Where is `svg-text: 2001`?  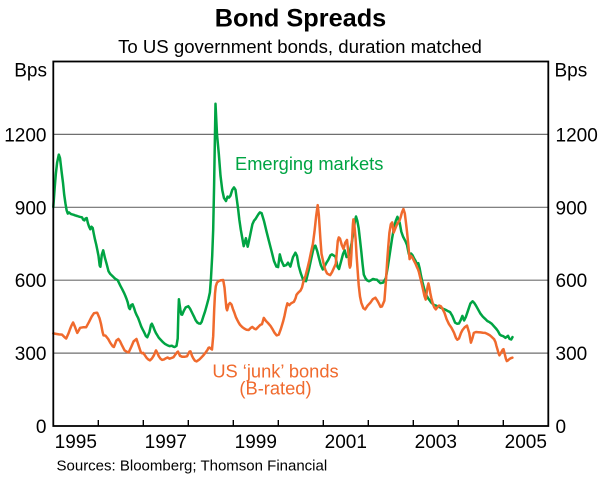 svg-text: 2001 is located at coordinates (346, 442).